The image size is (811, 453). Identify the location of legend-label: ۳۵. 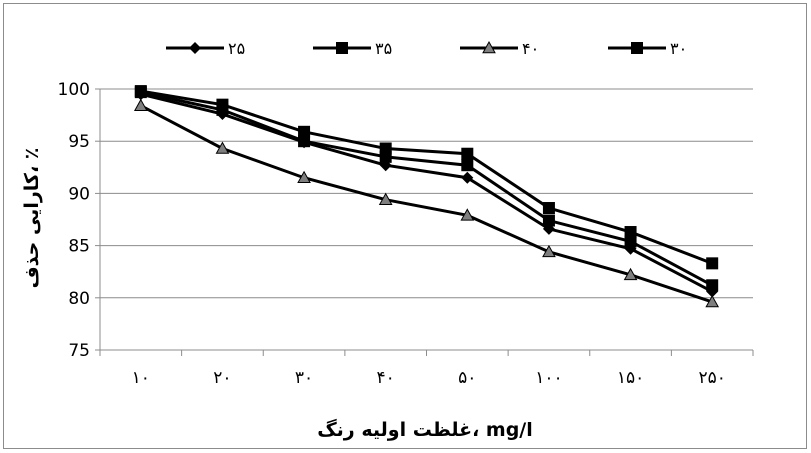
(383, 48).